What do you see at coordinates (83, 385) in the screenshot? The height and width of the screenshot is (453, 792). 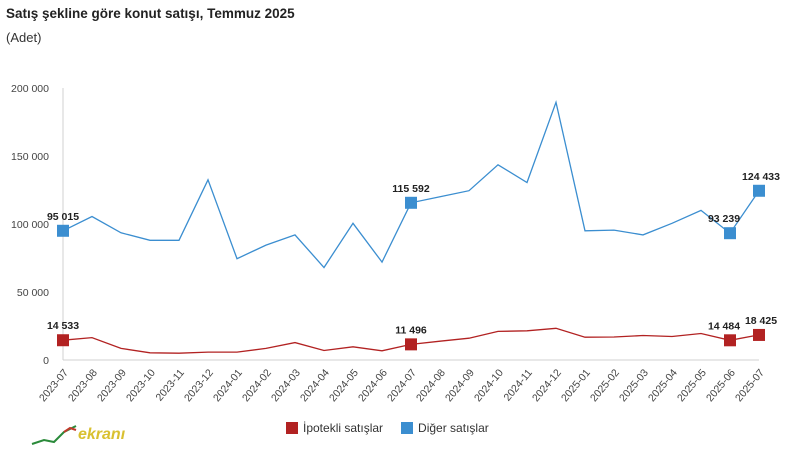 I see `x-tick-label: 2023-08` at bounding box center [83, 385].